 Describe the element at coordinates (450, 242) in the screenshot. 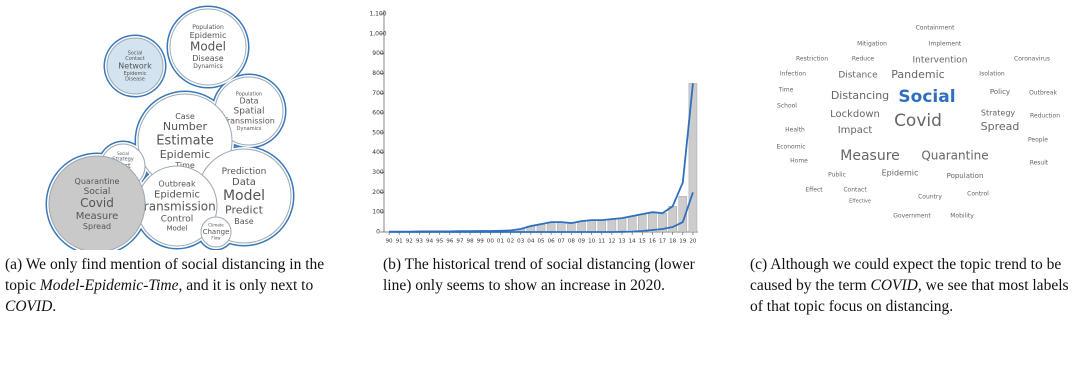

I see `x-tick-label: 96` at that location.